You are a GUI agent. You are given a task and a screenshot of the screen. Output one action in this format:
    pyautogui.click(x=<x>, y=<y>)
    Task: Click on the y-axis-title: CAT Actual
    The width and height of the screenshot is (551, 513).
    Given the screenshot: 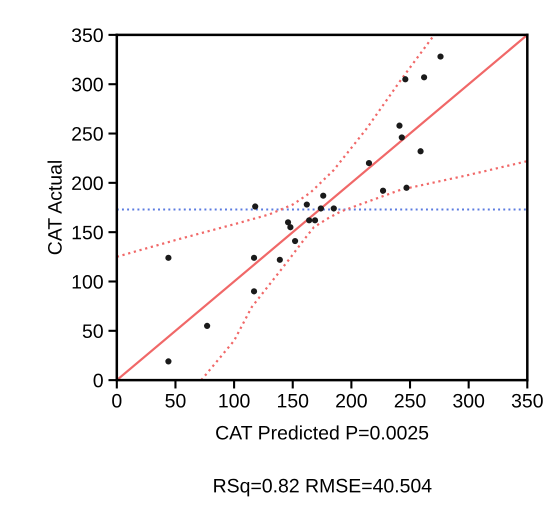 What is the action you would take?
    pyautogui.click(x=54, y=207)
    